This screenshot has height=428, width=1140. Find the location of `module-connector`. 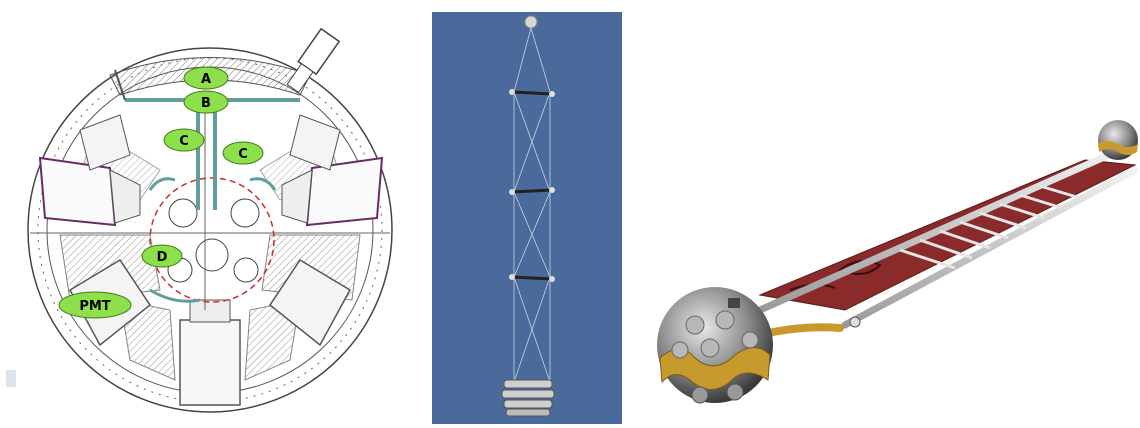

module-connector is located at coordinates (734, 303).